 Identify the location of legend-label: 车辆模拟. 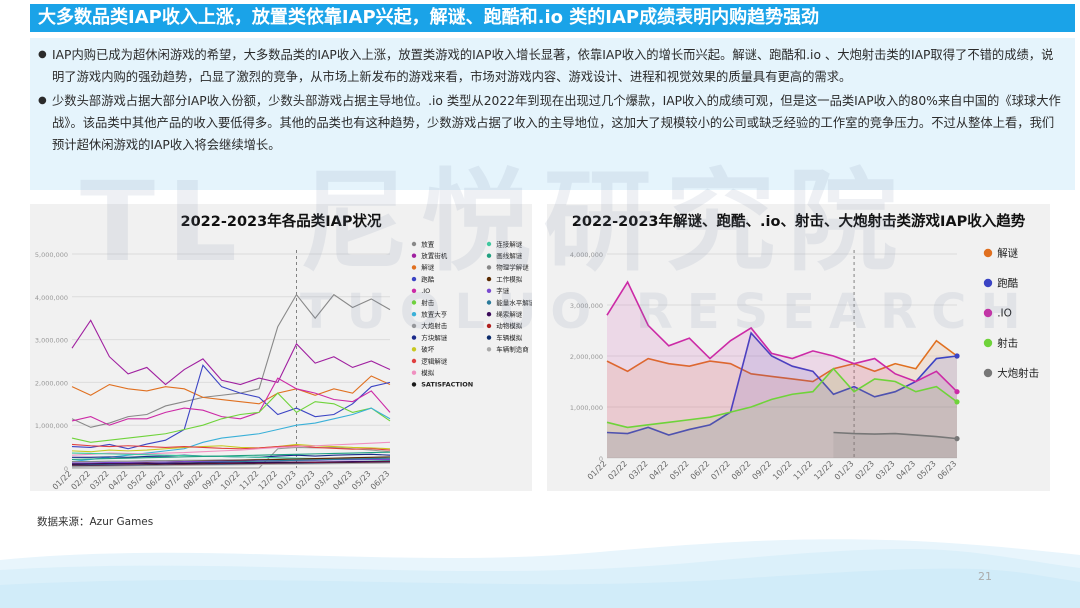
(509, 337).